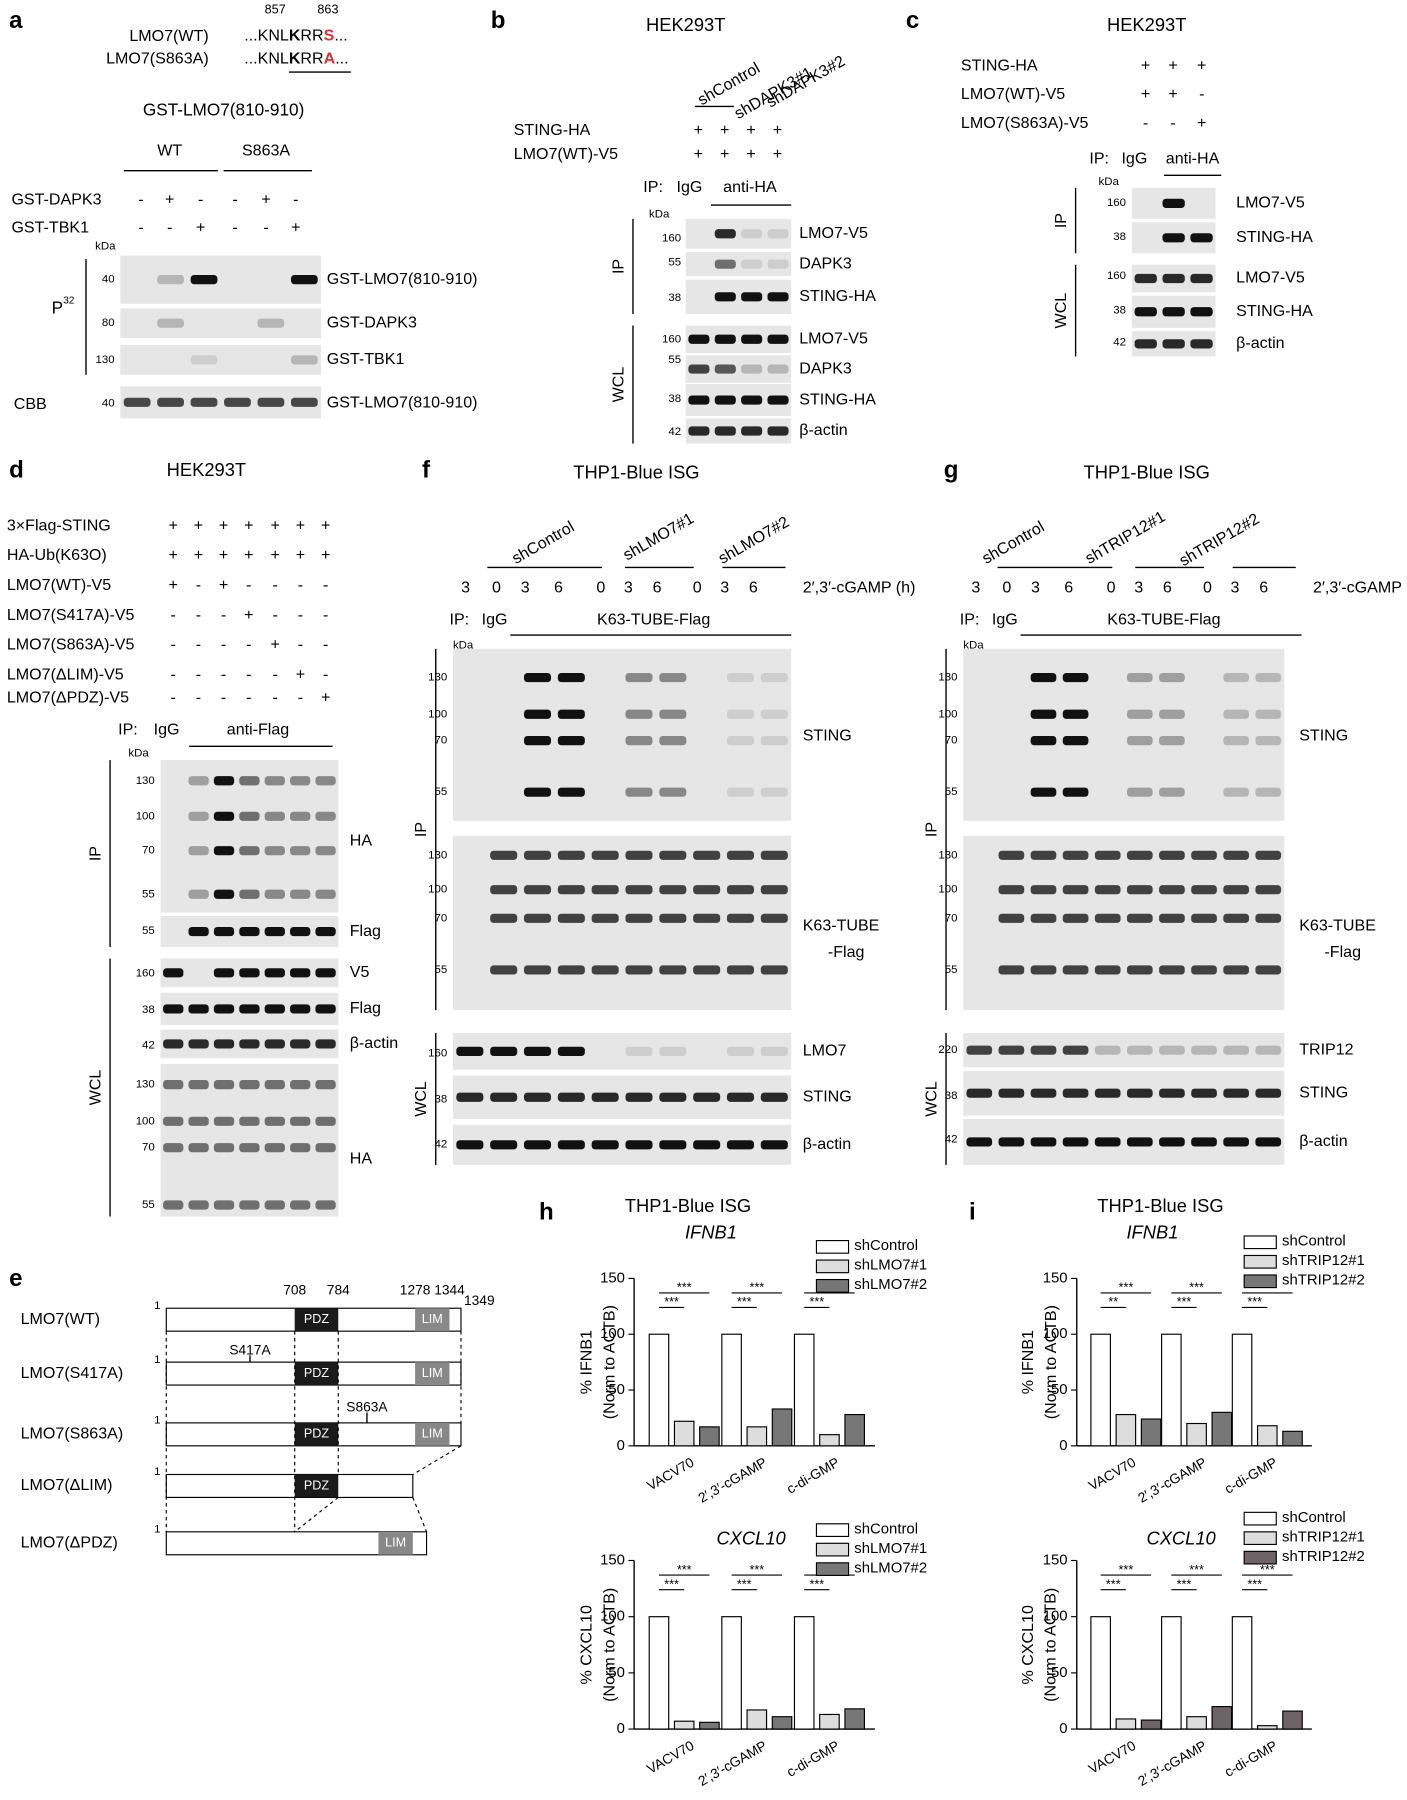 Image resolution: width=1407 pixels, height=1800 pixels. What do you see at coordinates (316, 1514) in the screenshot?
I see `dashed-guide` at bounding box center [316, 1514].